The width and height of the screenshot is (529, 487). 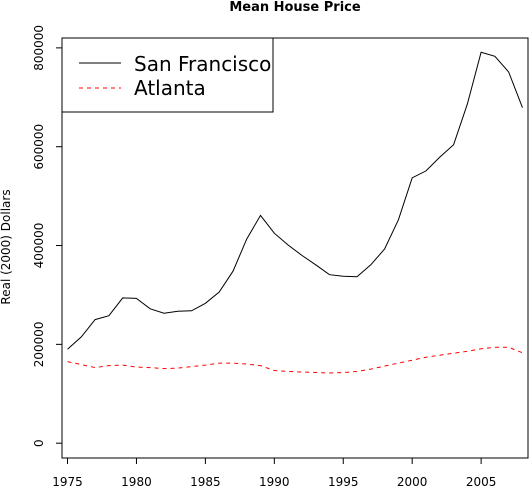 I want to click on y-tick-label: 800000, so click(x=39, y=48).